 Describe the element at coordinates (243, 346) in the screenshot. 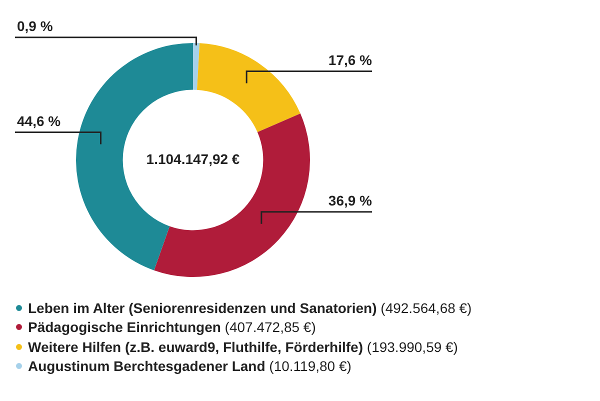

I see `legend-label: Weitere Hilfen (z.B. euward9, Fluthilfe, Förderhilfe) (193.990,59 €)` at that location.